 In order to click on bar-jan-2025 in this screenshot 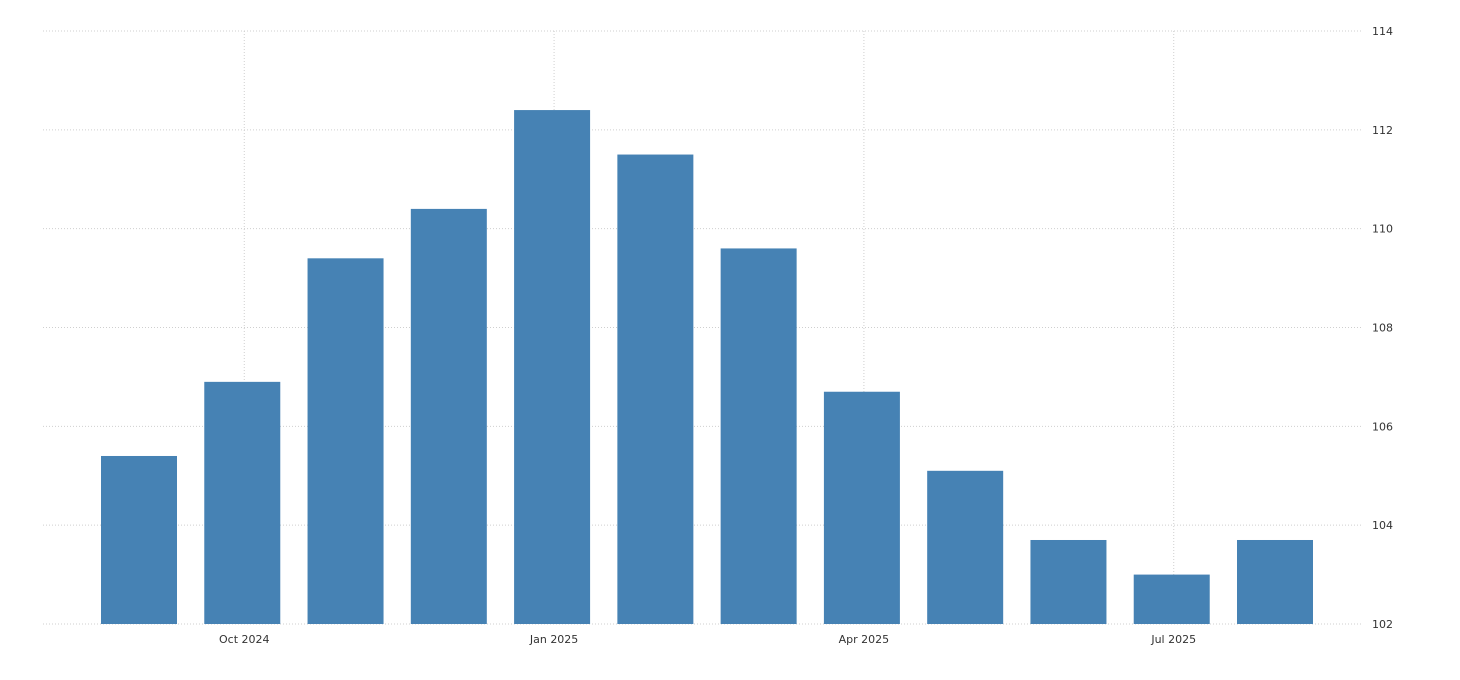, I will do `click(552, 367)`.